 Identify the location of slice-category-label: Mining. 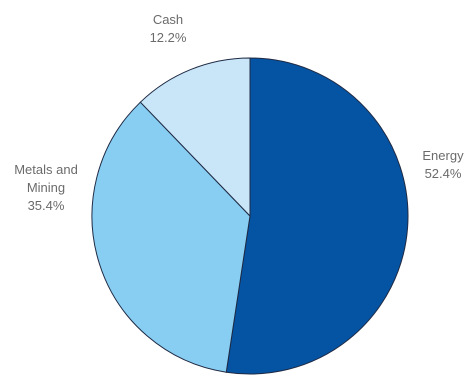
(46, 187).